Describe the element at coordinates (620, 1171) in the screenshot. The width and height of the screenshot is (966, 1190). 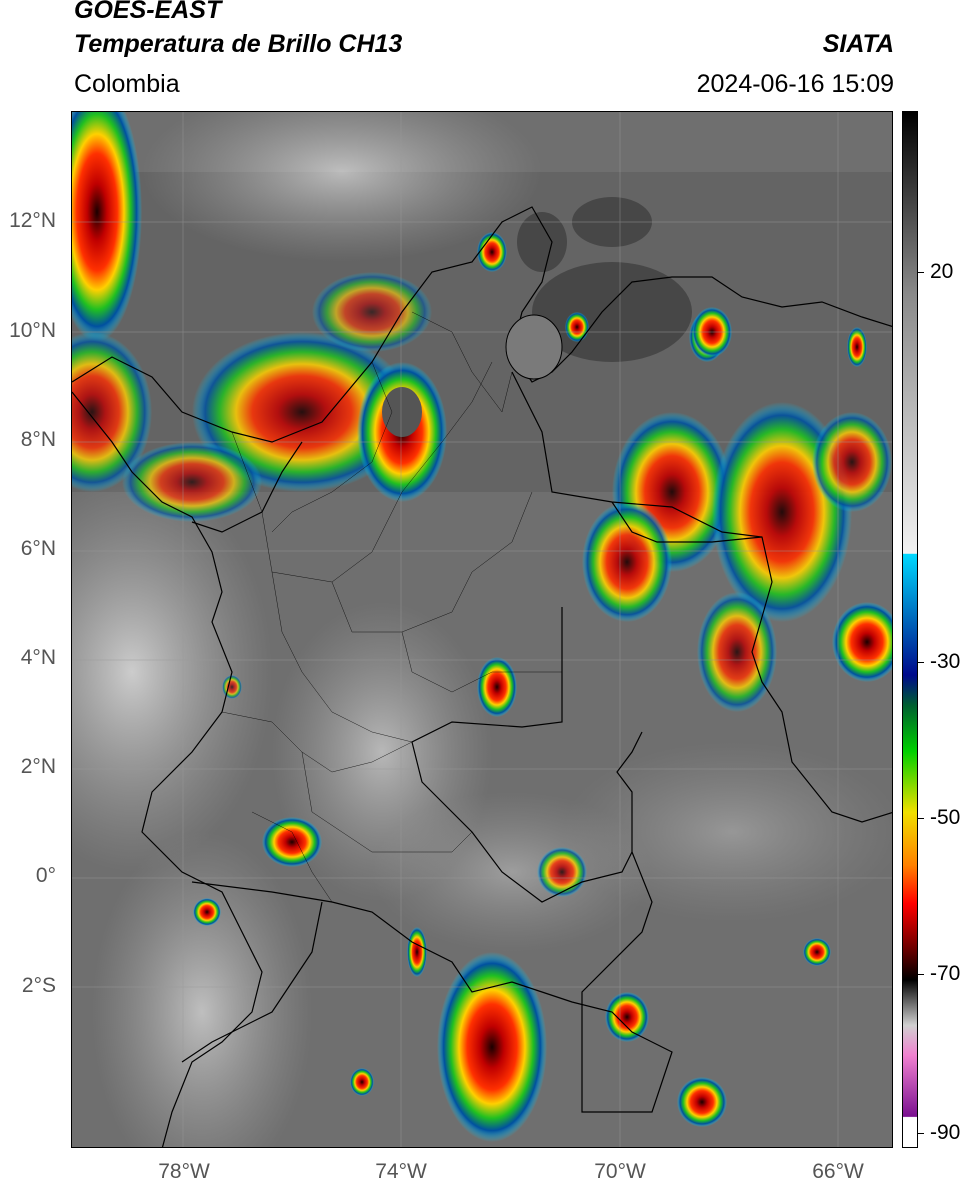
I see `lon-label-70w: 70°W` at that location.